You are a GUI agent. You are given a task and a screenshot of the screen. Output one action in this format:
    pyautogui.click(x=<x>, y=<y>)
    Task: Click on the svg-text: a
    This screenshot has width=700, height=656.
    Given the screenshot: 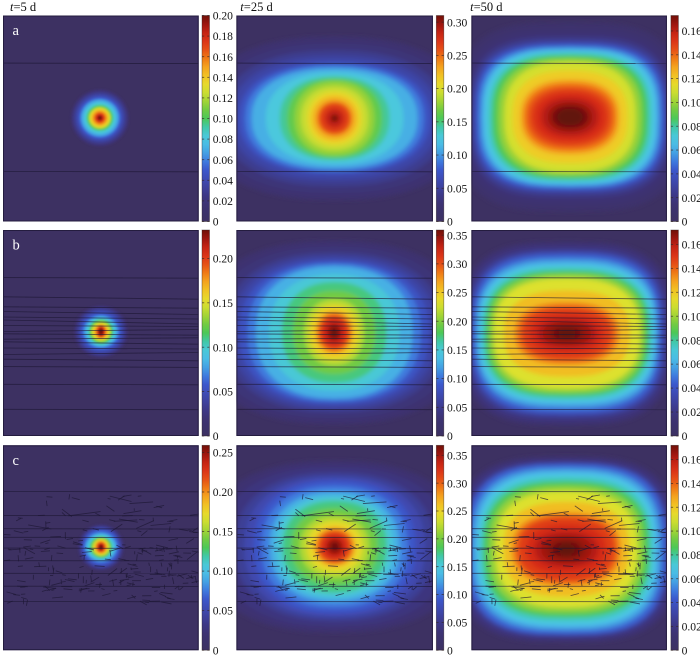 What is the action you would take?
    pyautogui.click(x=16, y=31)
    